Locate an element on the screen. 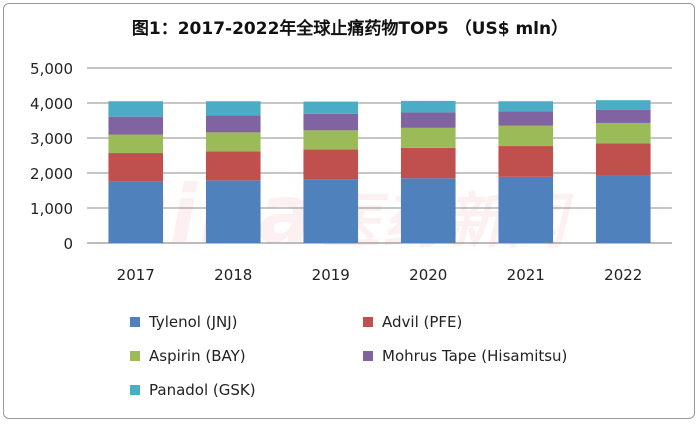 This screenshot has height=424, width=700. x-tick-label: 2022 is located at coordinates (623, 275).